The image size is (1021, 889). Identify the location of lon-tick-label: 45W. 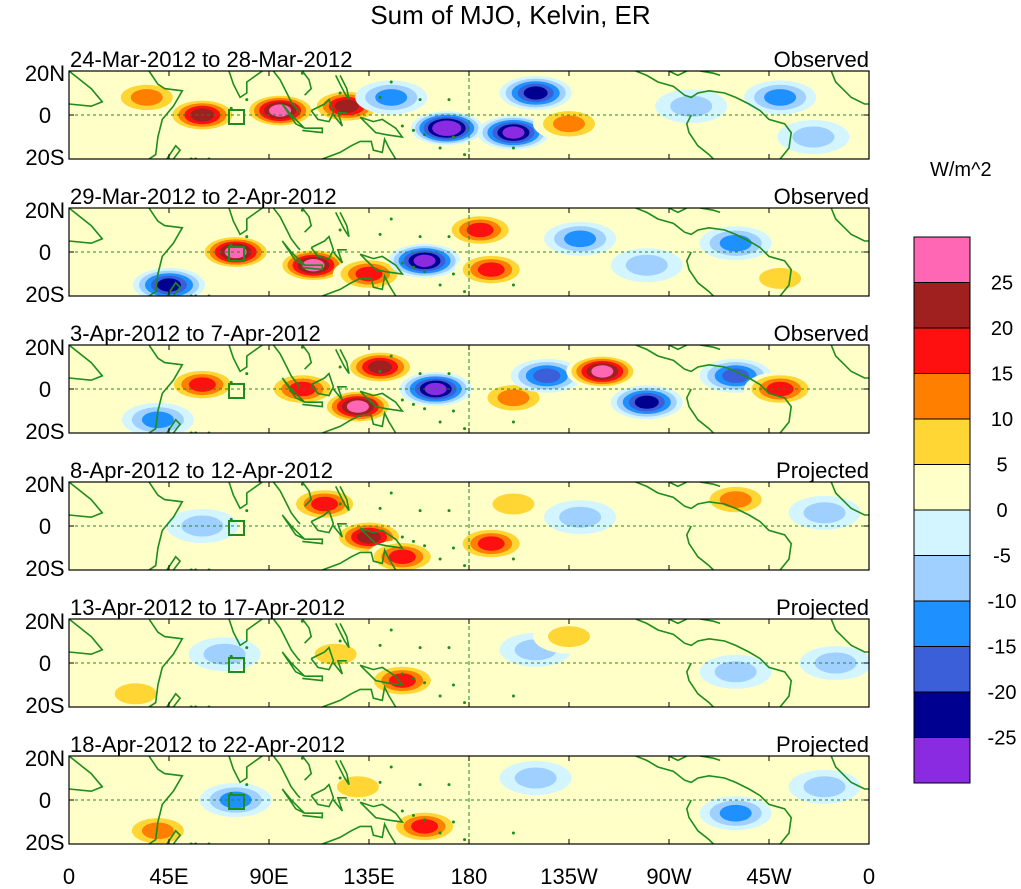
(768, 876).